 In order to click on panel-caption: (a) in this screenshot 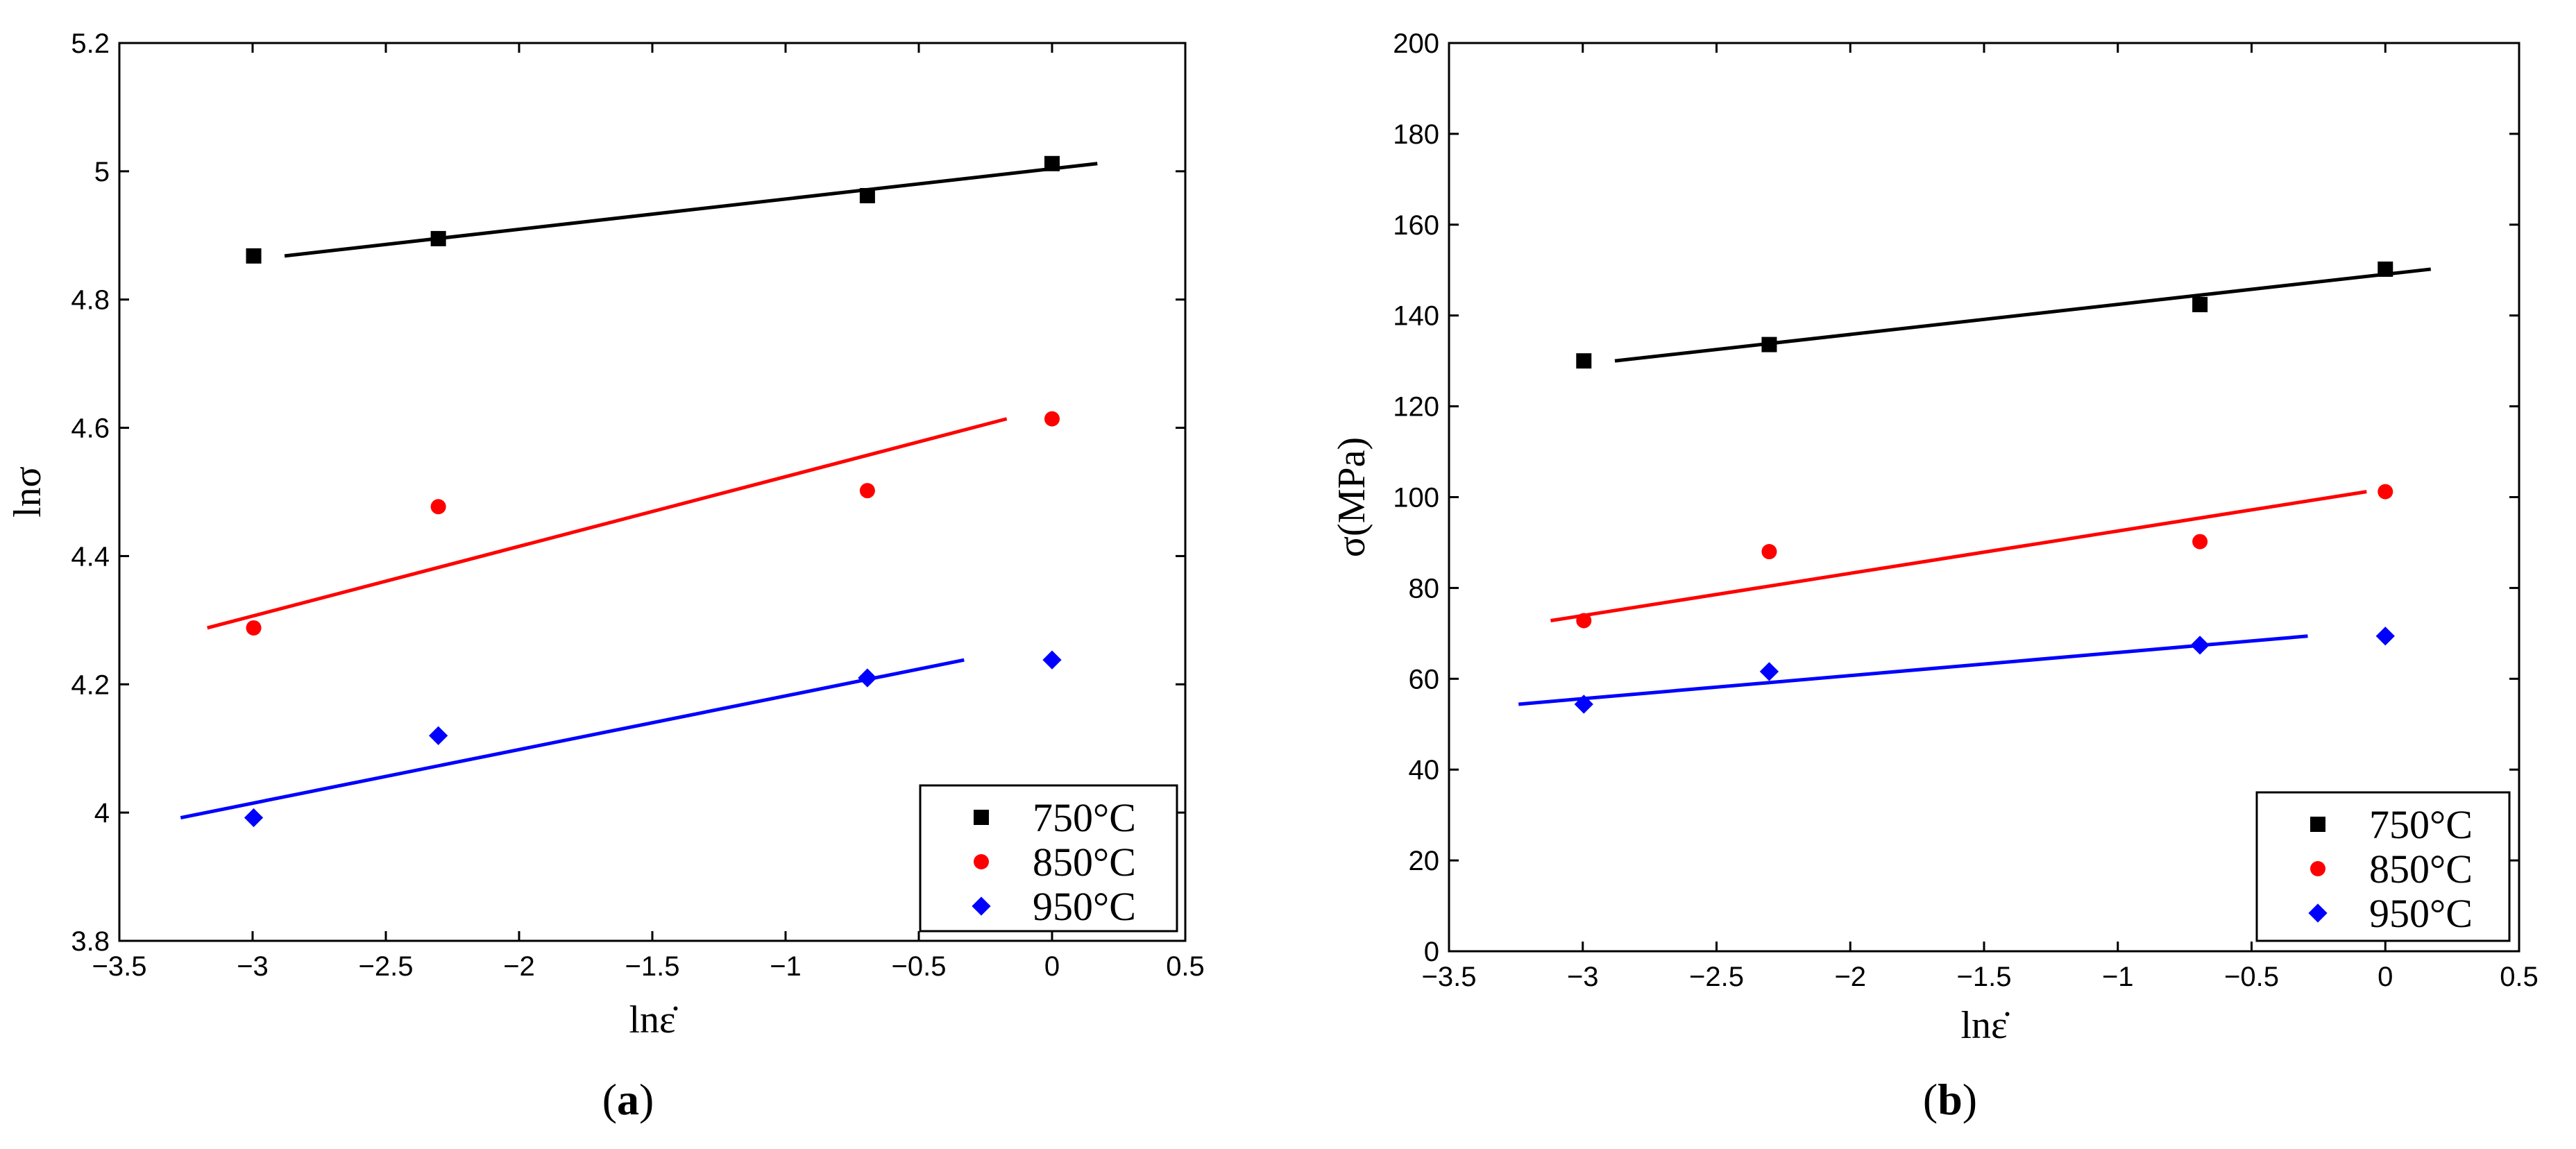, I will do `click(628, 1099)`.